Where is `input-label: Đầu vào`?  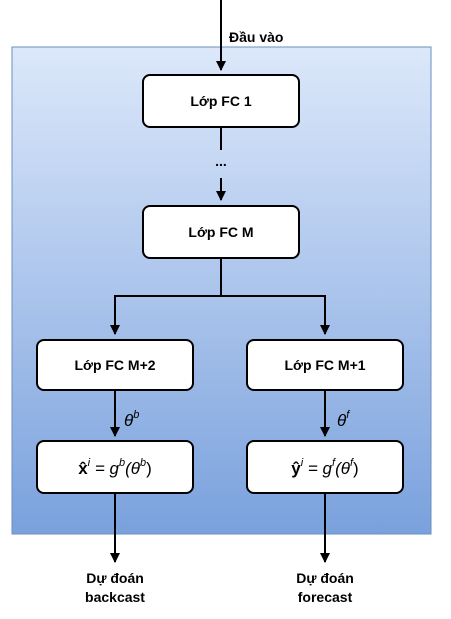 input-label: Đầu vào is located at coordinates (256, 37).